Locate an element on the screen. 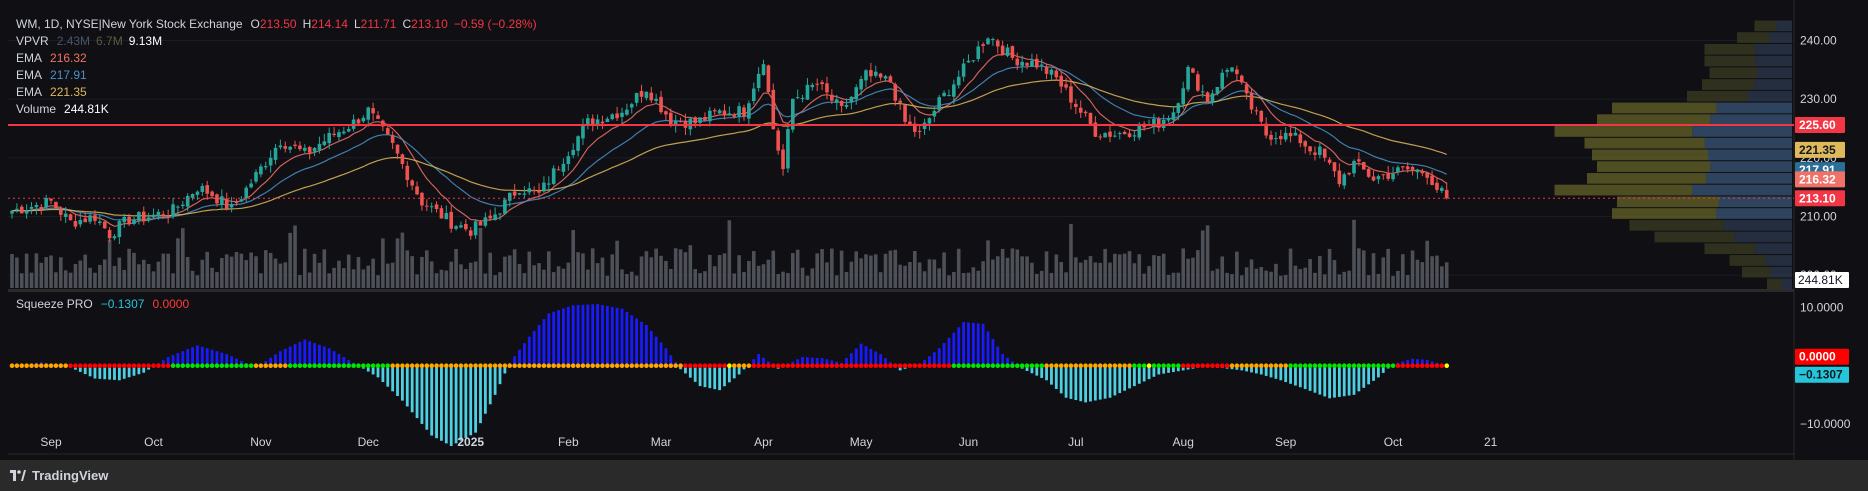 Image resolution: width=1868 pixels, height=491 pixels. pane-separator is located at coordinates (901, 290).